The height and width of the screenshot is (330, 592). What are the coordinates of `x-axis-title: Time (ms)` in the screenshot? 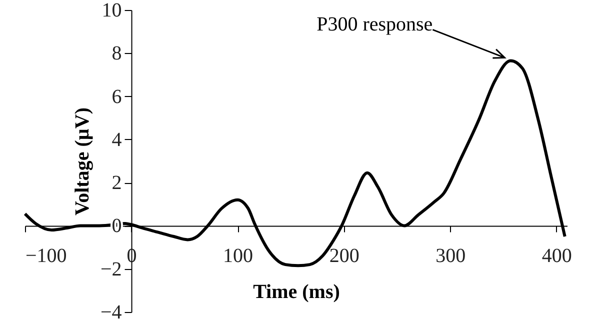 It's located at (296, 292).